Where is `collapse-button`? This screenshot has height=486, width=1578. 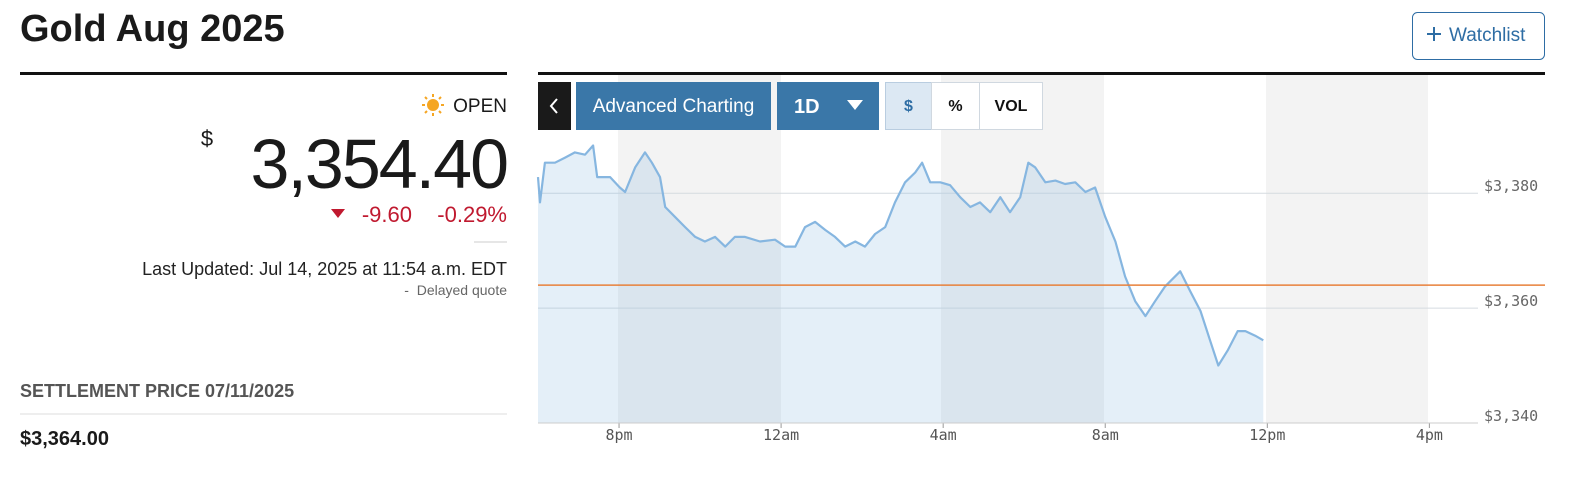
collapse-button is located at coordinates (554, 106).